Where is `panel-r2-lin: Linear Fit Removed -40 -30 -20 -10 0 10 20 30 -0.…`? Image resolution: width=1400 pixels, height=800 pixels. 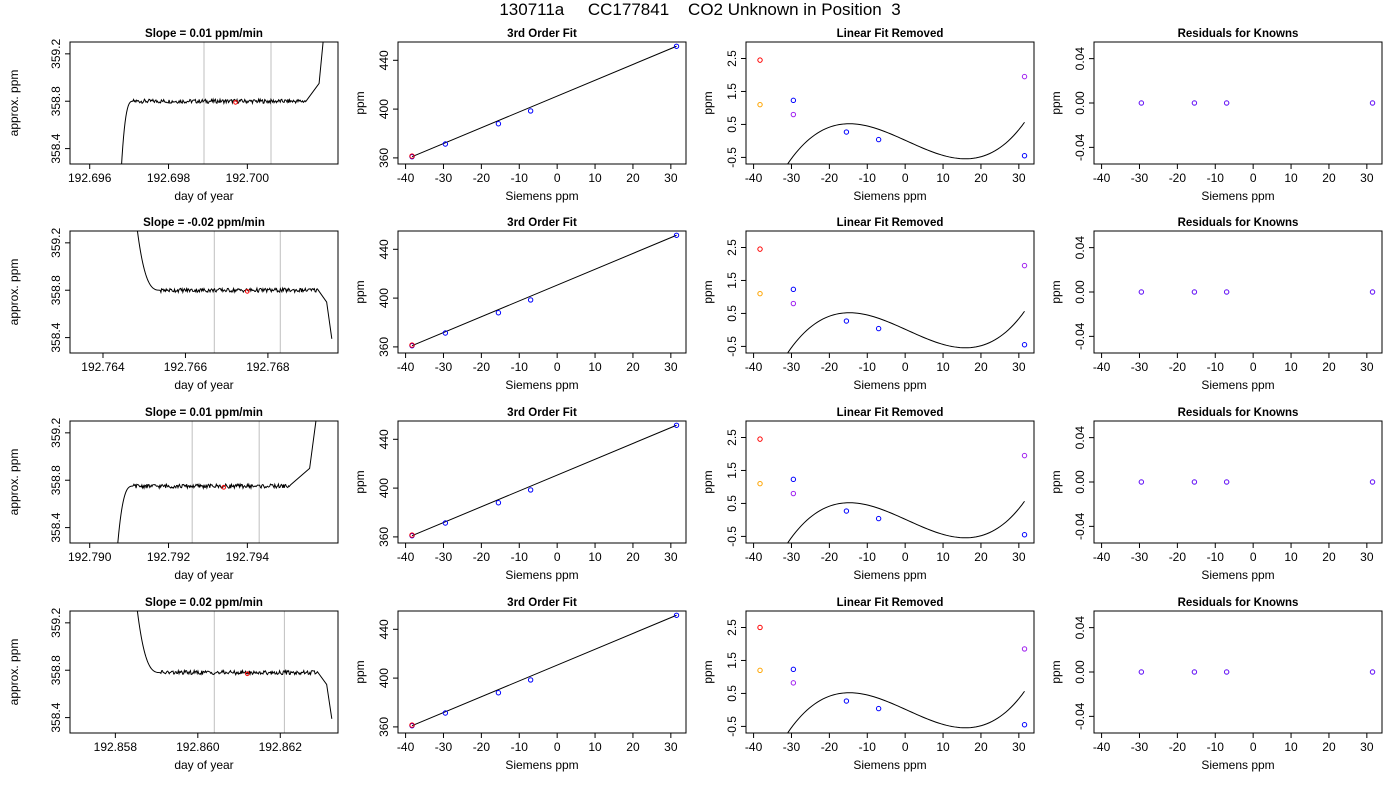 panel-r2-lin: Linear Fit Removed -40 -30 -20 -10 0 10 20 30 -0.… is located at coordinates (868, 304).